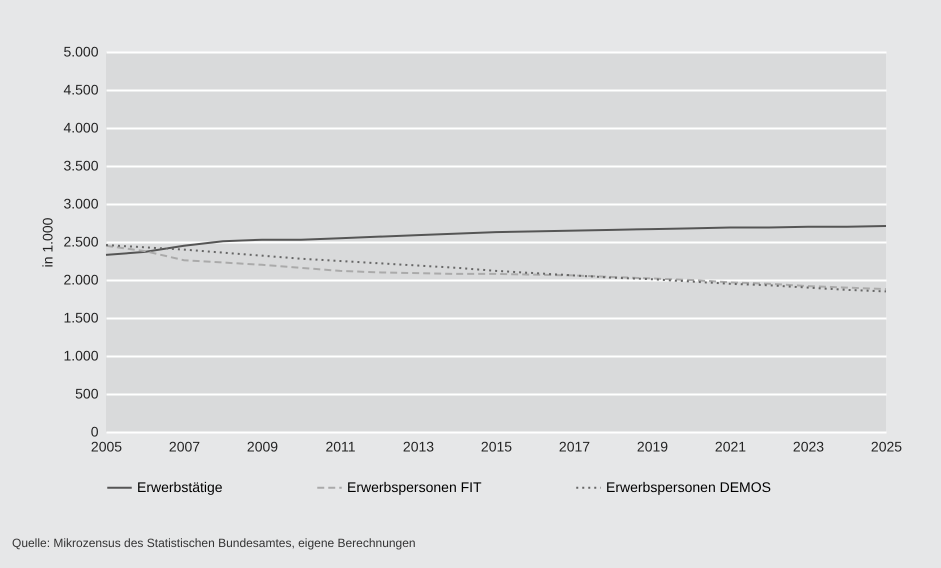  Describe the element at coordinates (106, 446) in the screenshot. I see `x-tick-label: 2005` at that location.